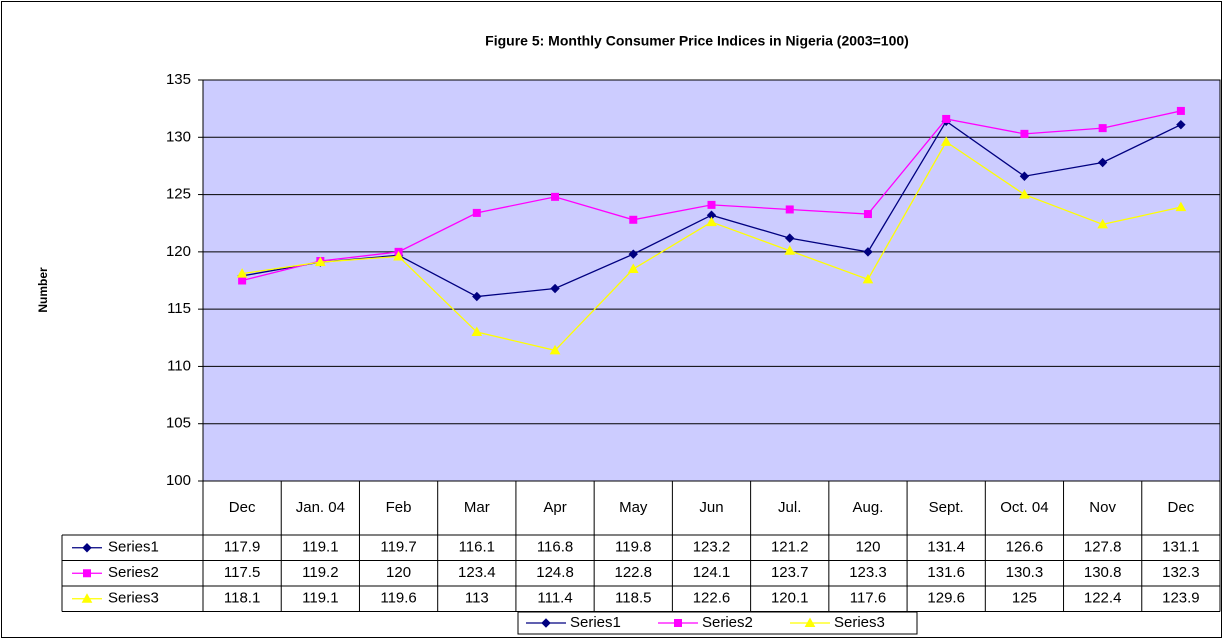 Image resolution: width=1224 pixels, height=640 pixels. I want to click on x-tick-label: Mar, so click(477, 507).